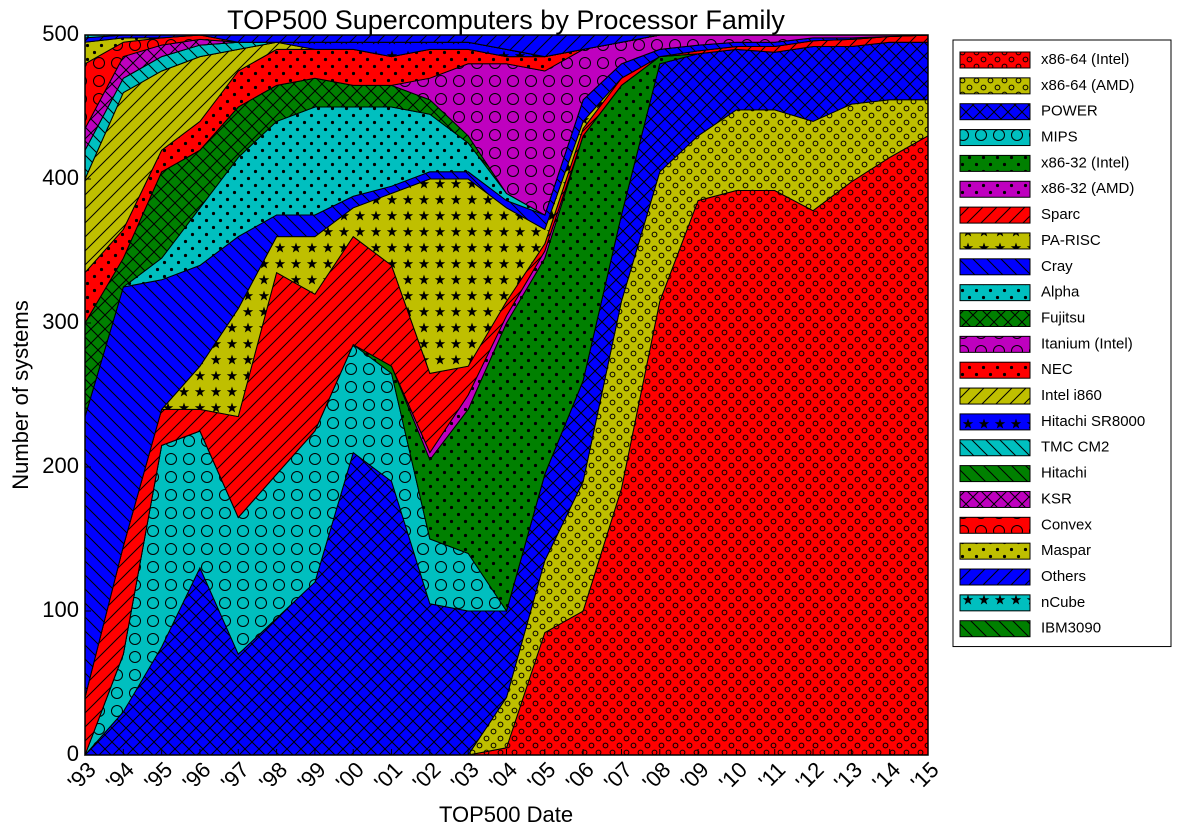 This screenshot has width=1179, height=838. What do you see at coordinates (1063, 576) in the screenshot?
I see `legend-label: Others` at bounding box center [1063, 576].